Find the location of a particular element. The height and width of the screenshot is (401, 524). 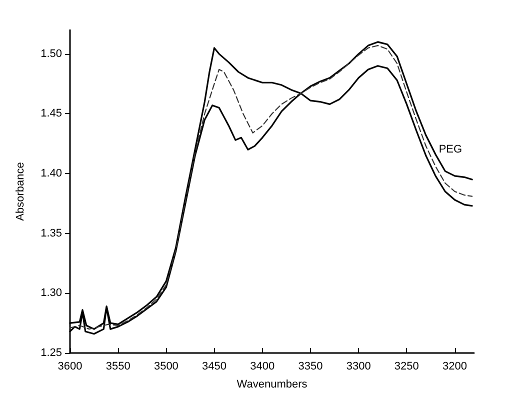

y-tick-label: 1.40 is located at coordinates (51, 174).